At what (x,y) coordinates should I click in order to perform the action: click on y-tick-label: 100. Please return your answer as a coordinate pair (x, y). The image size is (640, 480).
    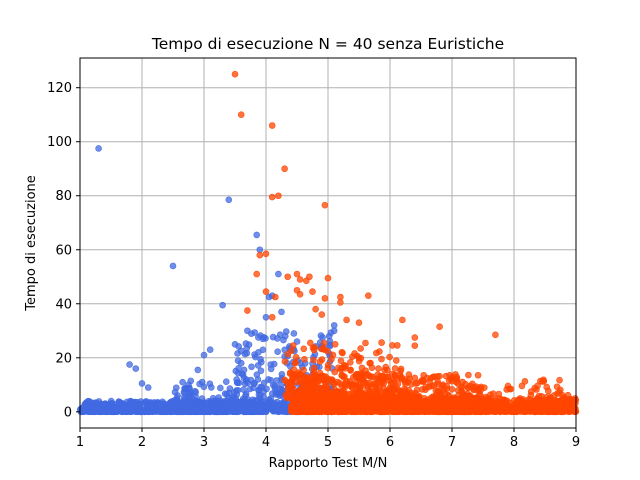
    Looking at the image, I should click on (59, 142).